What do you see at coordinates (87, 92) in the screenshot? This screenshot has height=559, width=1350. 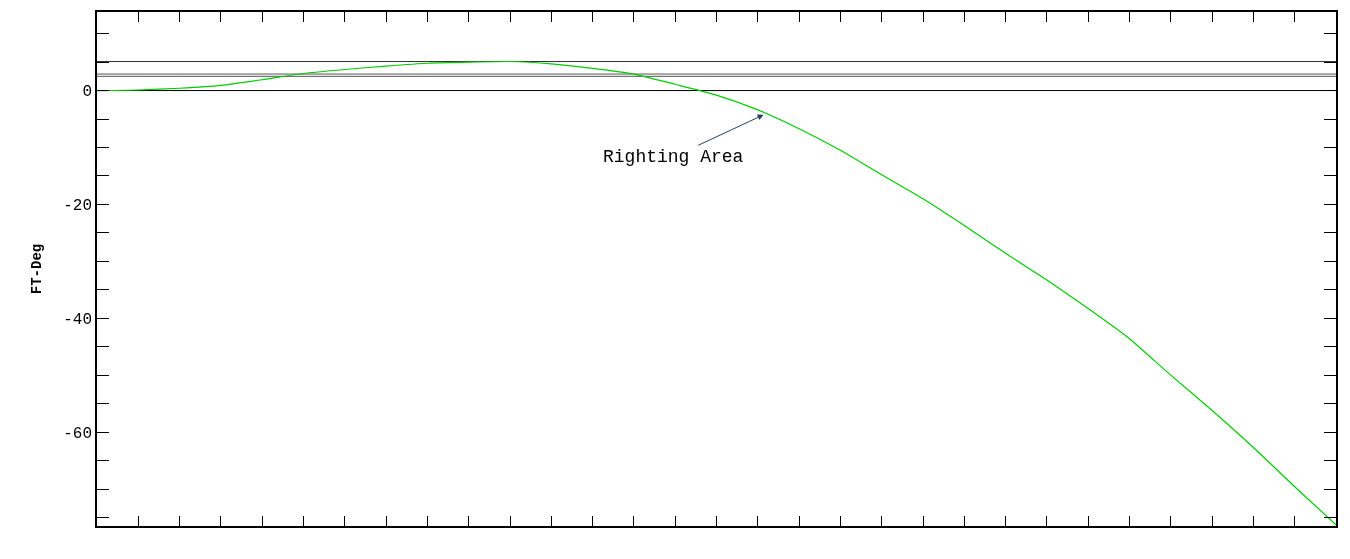 I see `y-tick-label: 0` at bounding box center [87, 92].